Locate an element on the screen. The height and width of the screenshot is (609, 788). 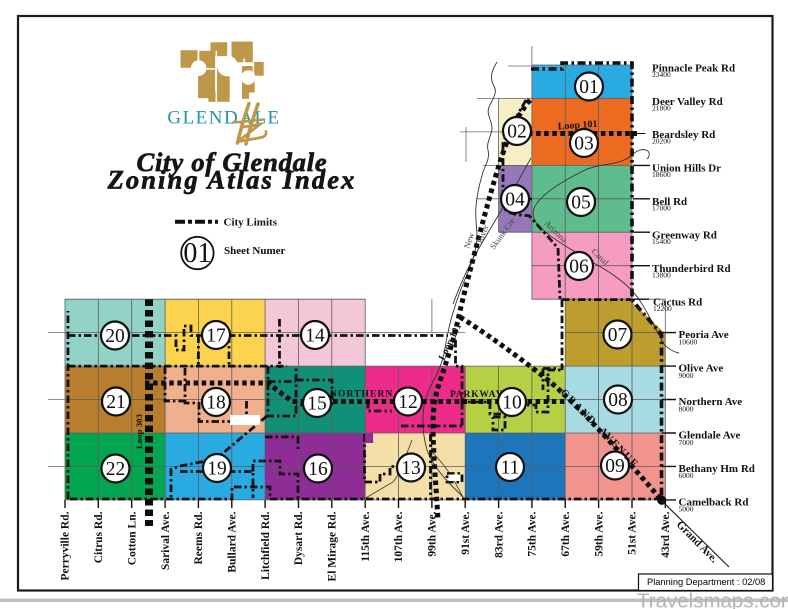
svg-text: Thunderbird Rd is located at coordinates (691, 269).